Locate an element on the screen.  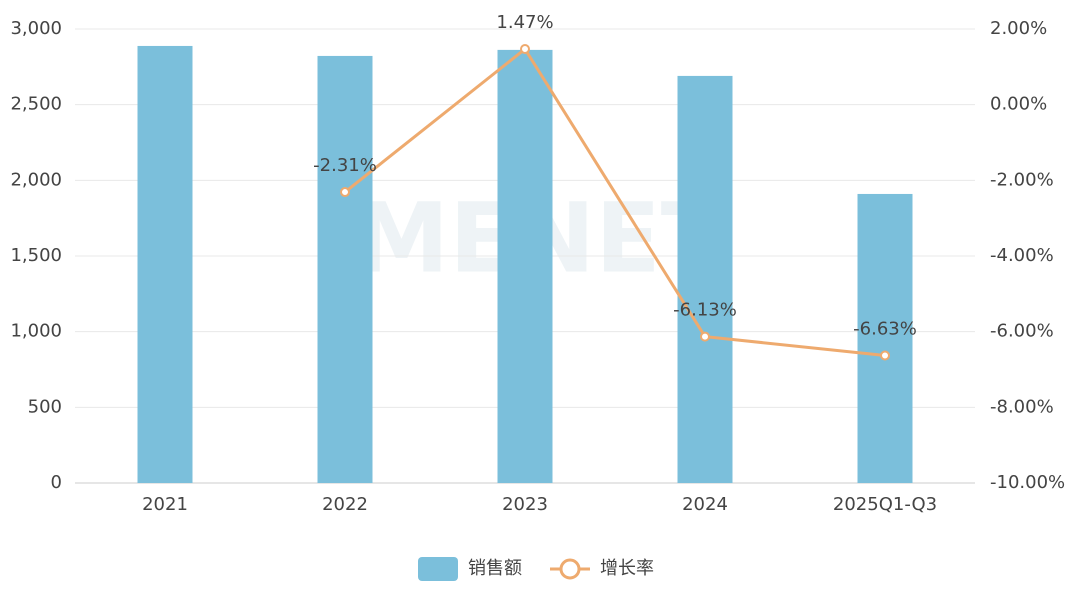
value-label: -6.13% is located at coordinates (705, 310).